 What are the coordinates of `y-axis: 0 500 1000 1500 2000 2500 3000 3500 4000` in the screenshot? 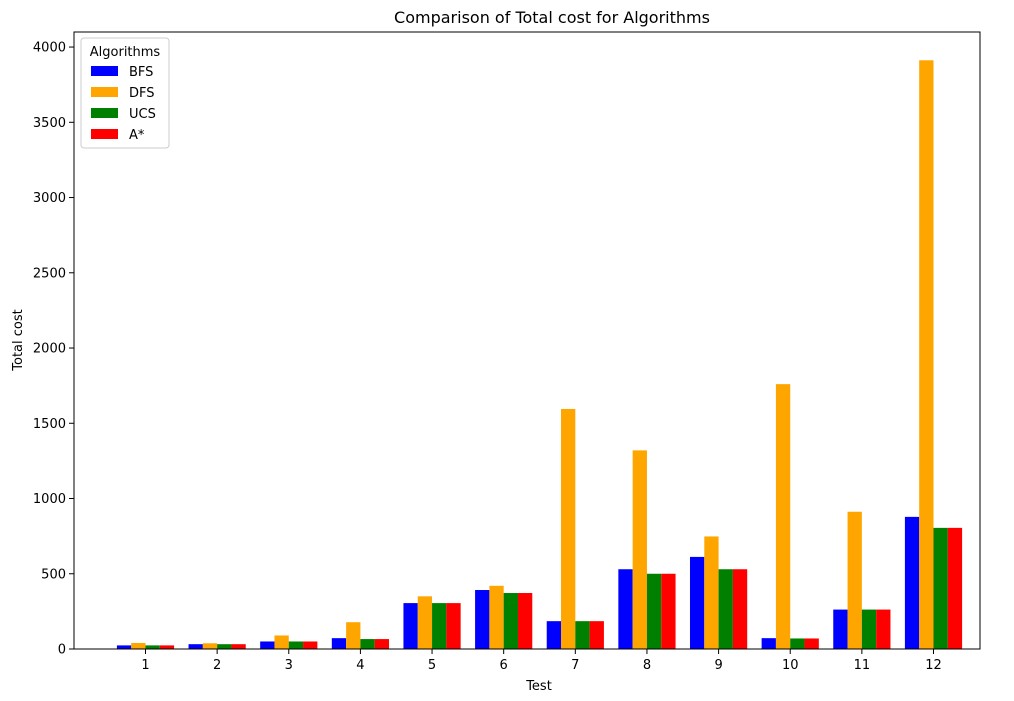 It's located at (53, 349).